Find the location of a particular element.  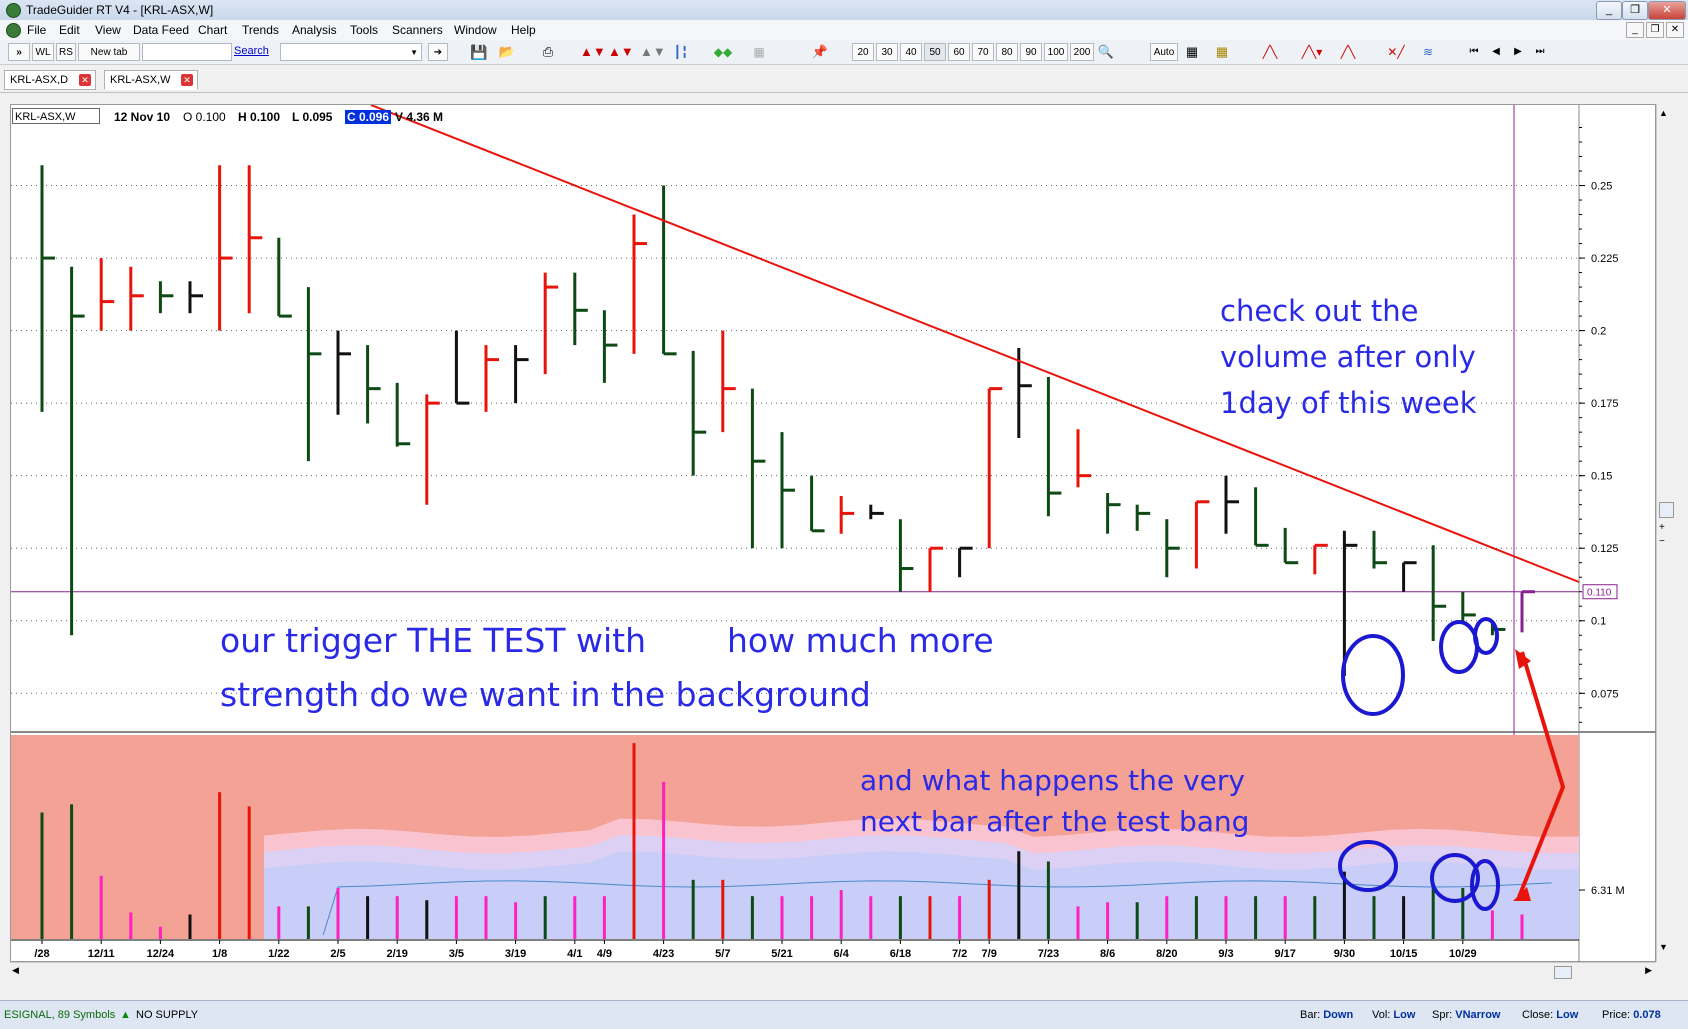

new-tab-button: New tab is located at coordinates (109, 52).